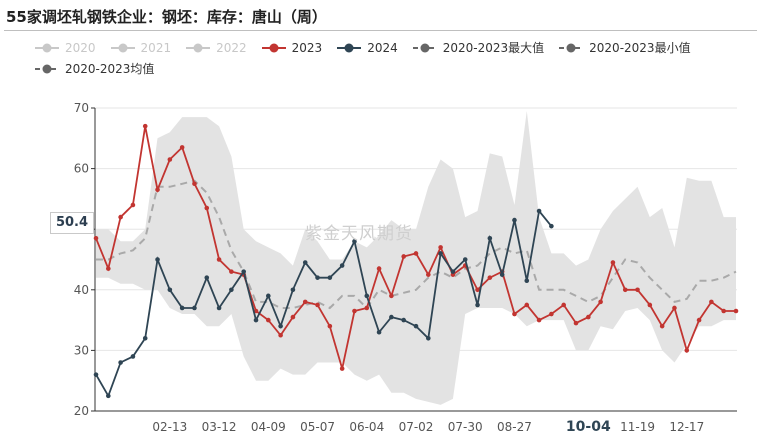 This screenshot has width=763, height=438. What do you see at coordinates (686, 427) in the screenshot?
I see `x-tick-label: 12-17` at bounding box center [686, 427].